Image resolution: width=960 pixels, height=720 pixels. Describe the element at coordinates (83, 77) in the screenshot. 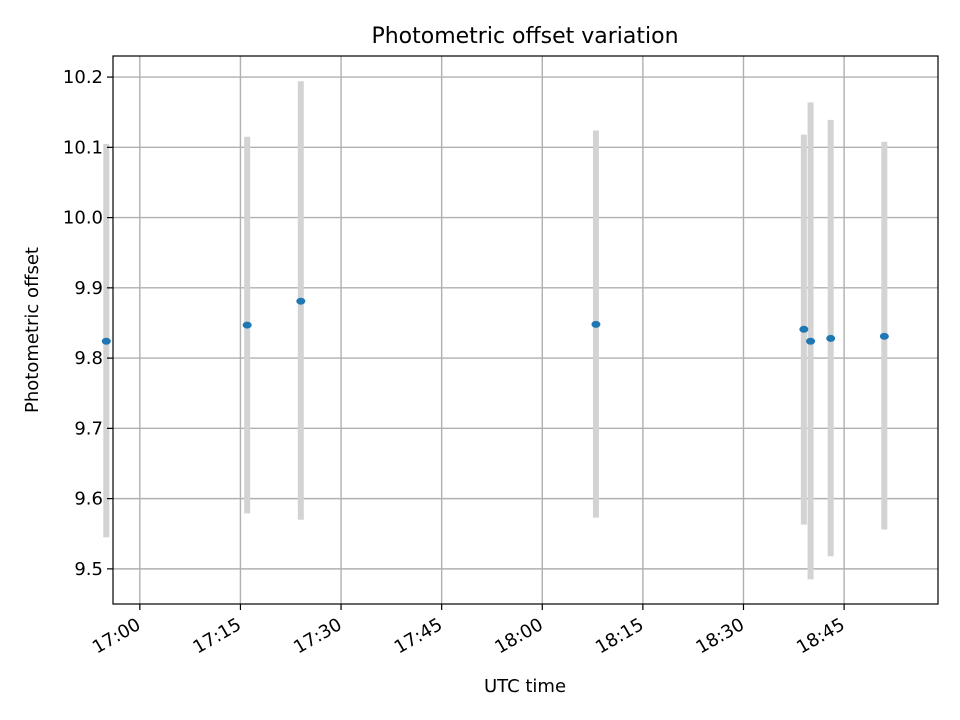

I see `y-tick-label: 10.2` at that location.